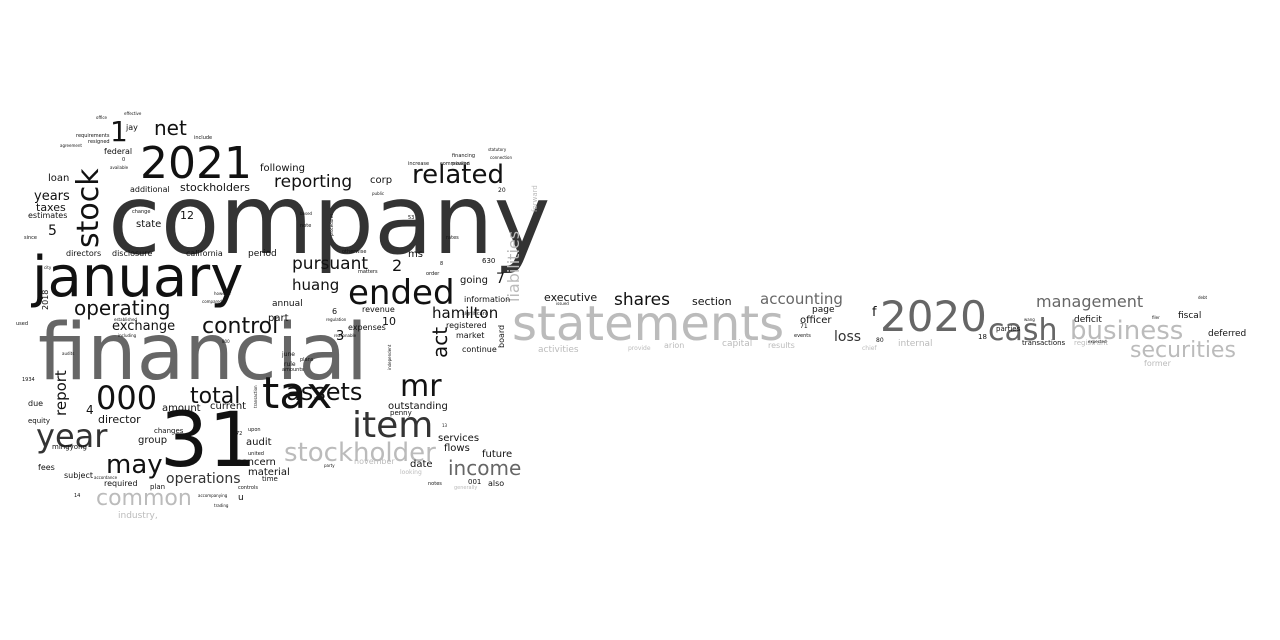 The height and width of the screenshot is (640, 1280). What do you see at coordinates (248, 488) in the screenshot?
I see `cloud-word: controls` at bounding box center [248, 488].